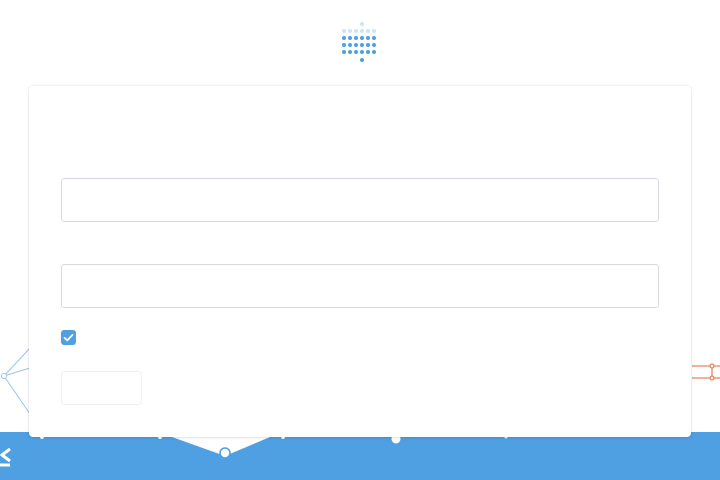 The image size is (720, 480). What do you see at coordinates (360, 200) in the screenshot?
I see `email-input` at bounding box center [360, 200].